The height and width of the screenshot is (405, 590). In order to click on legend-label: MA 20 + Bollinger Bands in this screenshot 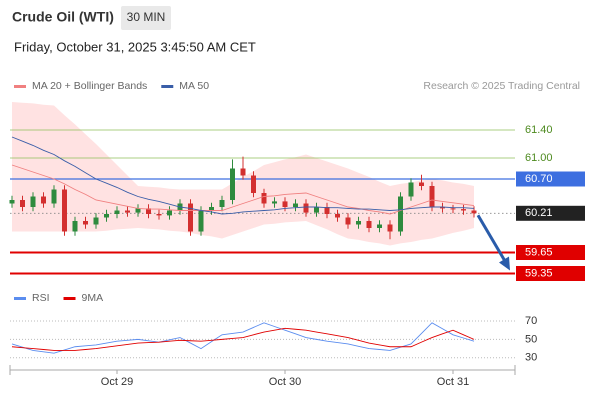, I will do `click(89, 86)`.